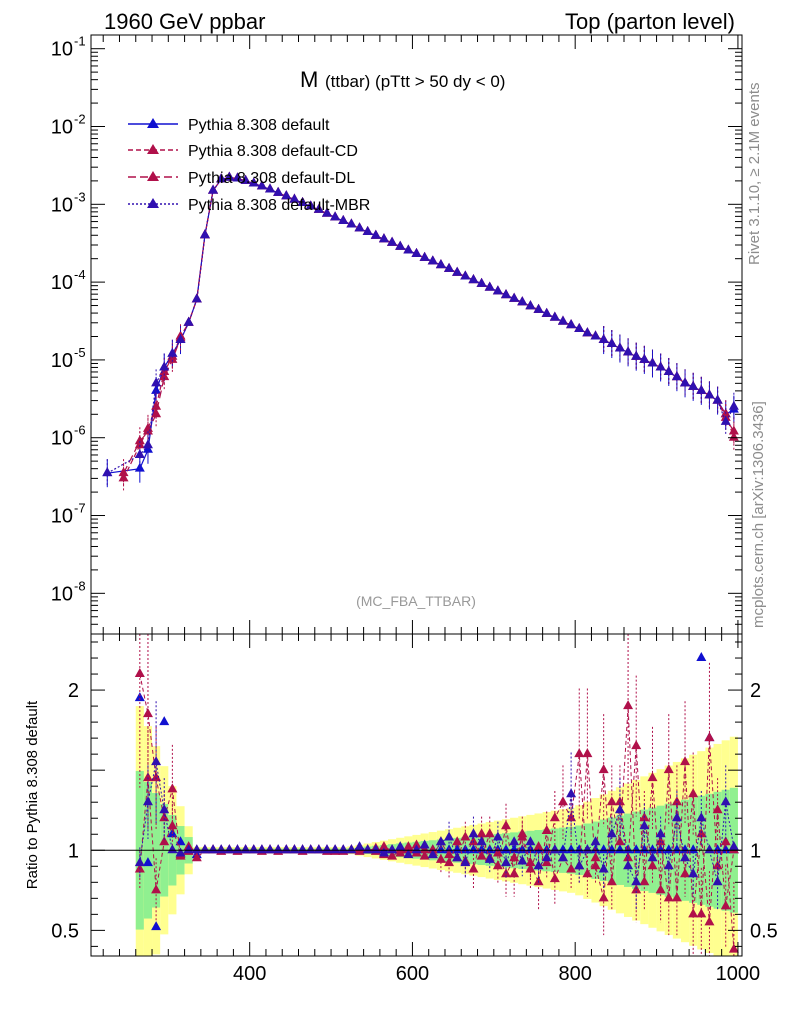 The image size is (786, 1024). Describe the element at coordinates (80, 352) in the screenshot. I see `y-tick-exponent: -5` at that location.